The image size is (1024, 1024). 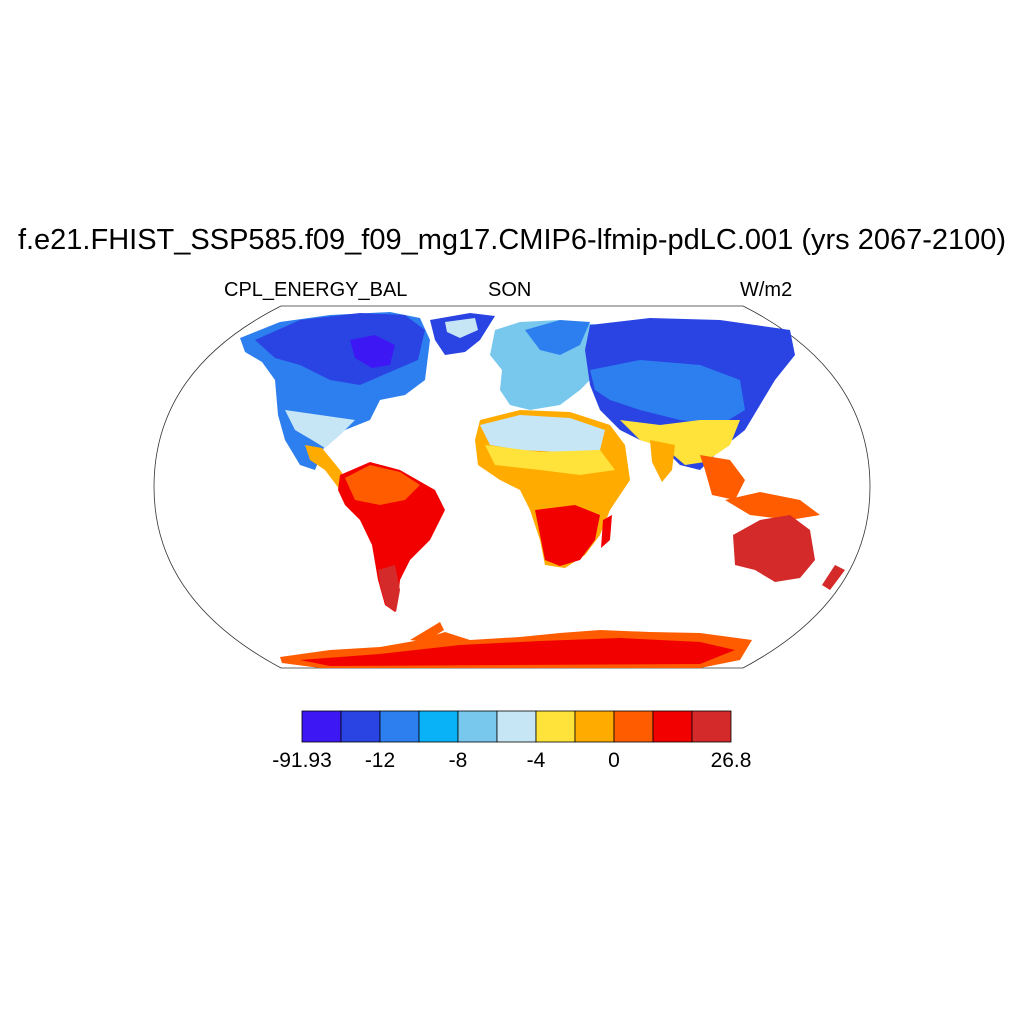 What do you see at coordinates (550, 460) in the screenshot?
I see `sahel` at bounding box center [550, 460].